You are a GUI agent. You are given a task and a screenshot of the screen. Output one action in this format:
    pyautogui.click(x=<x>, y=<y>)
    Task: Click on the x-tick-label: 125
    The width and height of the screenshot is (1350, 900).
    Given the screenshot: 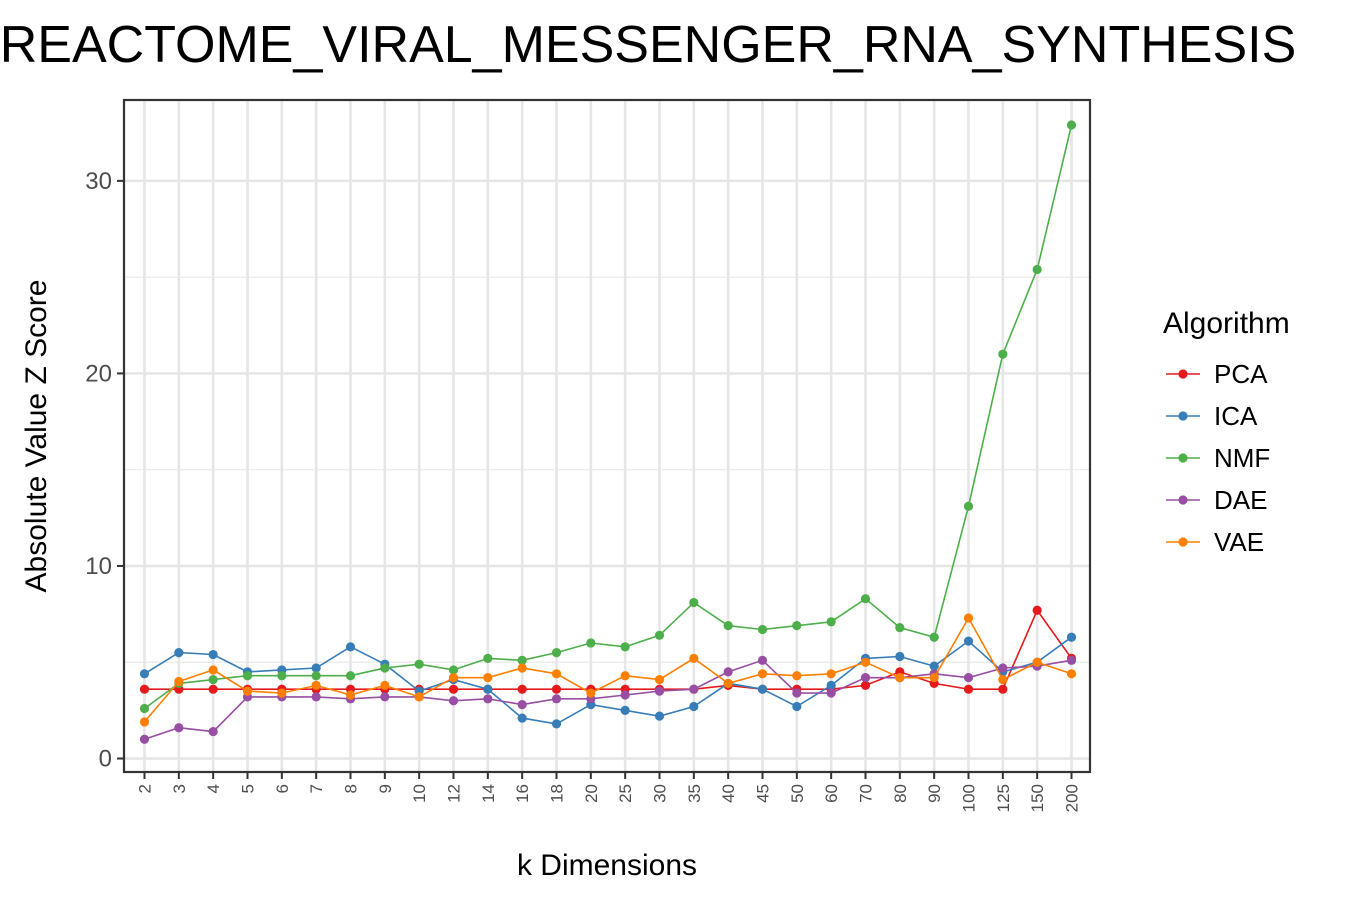 What is the action you would take?
    pyautogui.click(x=1003, y=798)
    